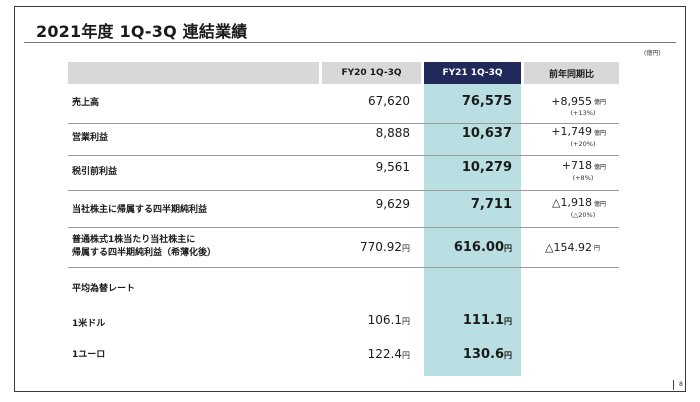 The height and width of the screenshot is (402, 700). I want to click on row-label-net-income: 当社株主に帰属する四半期純利益, so click(140, 210).